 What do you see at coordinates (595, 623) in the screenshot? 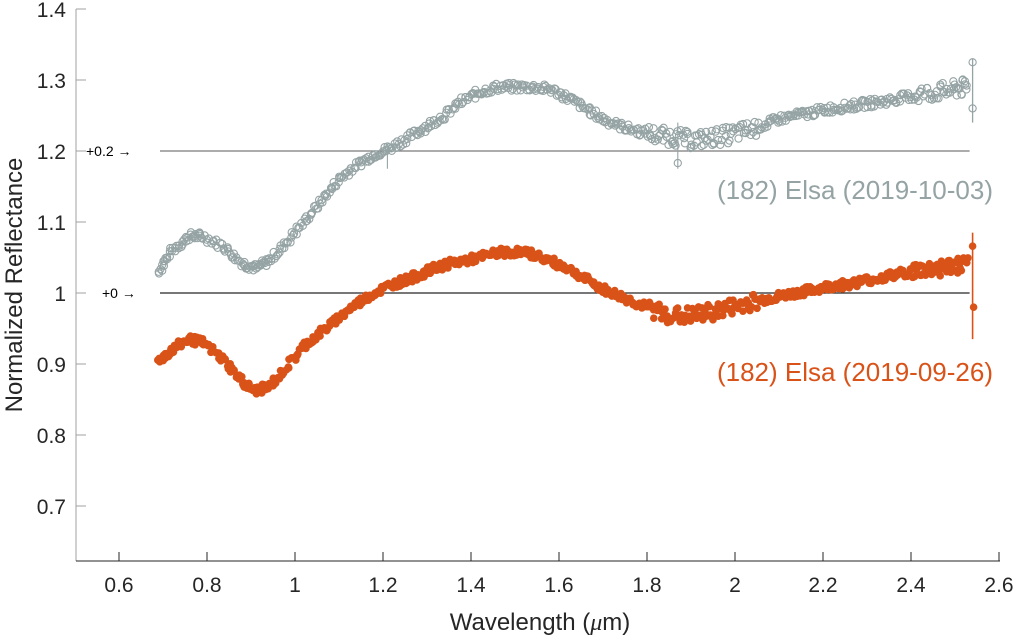
I see `x-axis-title-mu: μ` at bounding box center [595, 623].